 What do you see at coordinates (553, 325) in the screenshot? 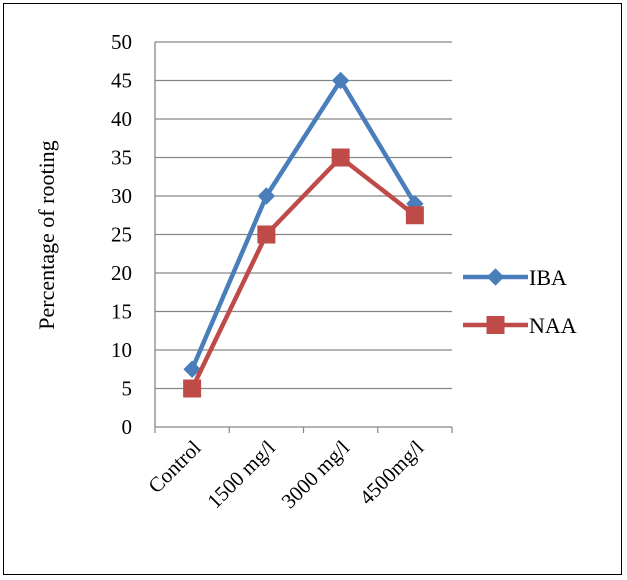
I see `legend-label: NAA` at bounding box center [553, 325].